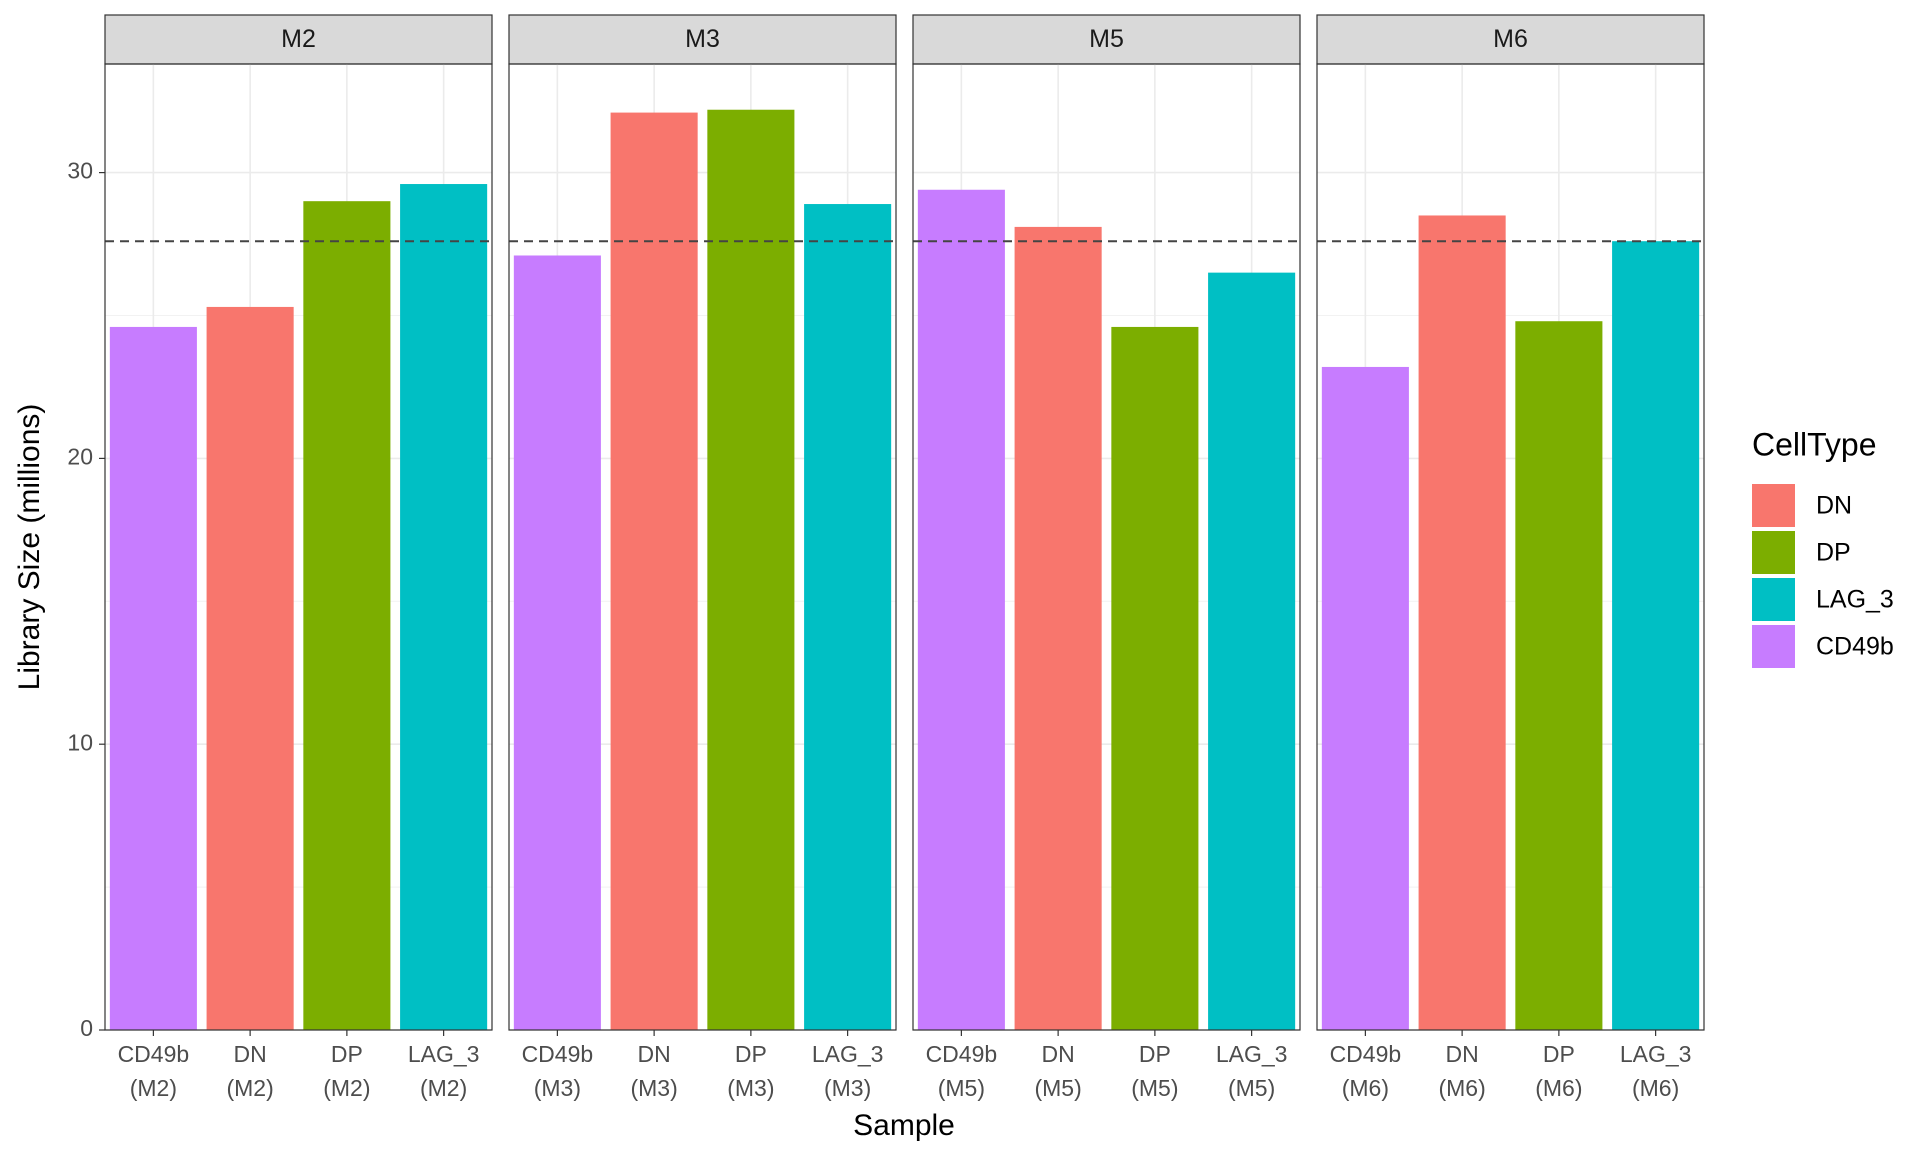 This screenshot has height=1152, width=1920. Describe the element at coordinates (1855, 647) in the screenshot. I see `legend-label: CD49b` at that location.